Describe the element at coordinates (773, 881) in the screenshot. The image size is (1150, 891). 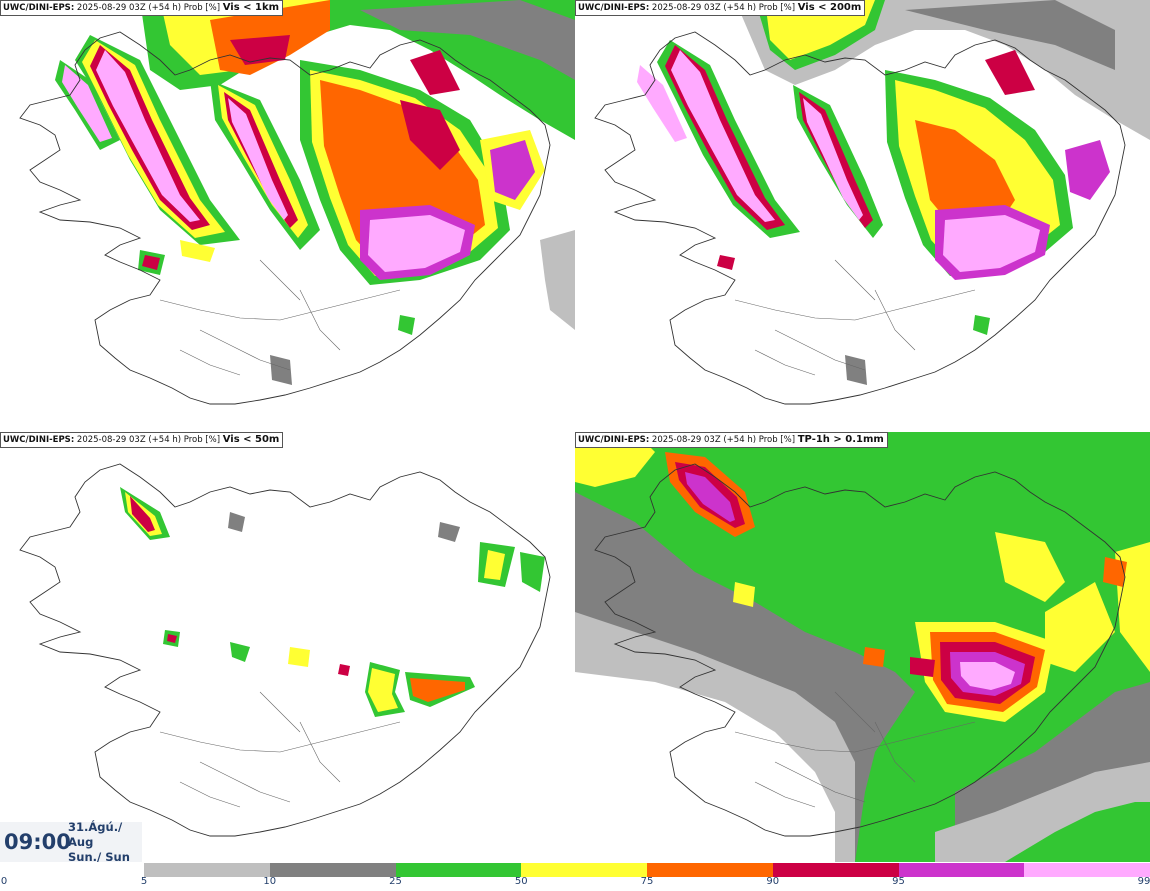
I see `legend-tick-label: 90` at that location.